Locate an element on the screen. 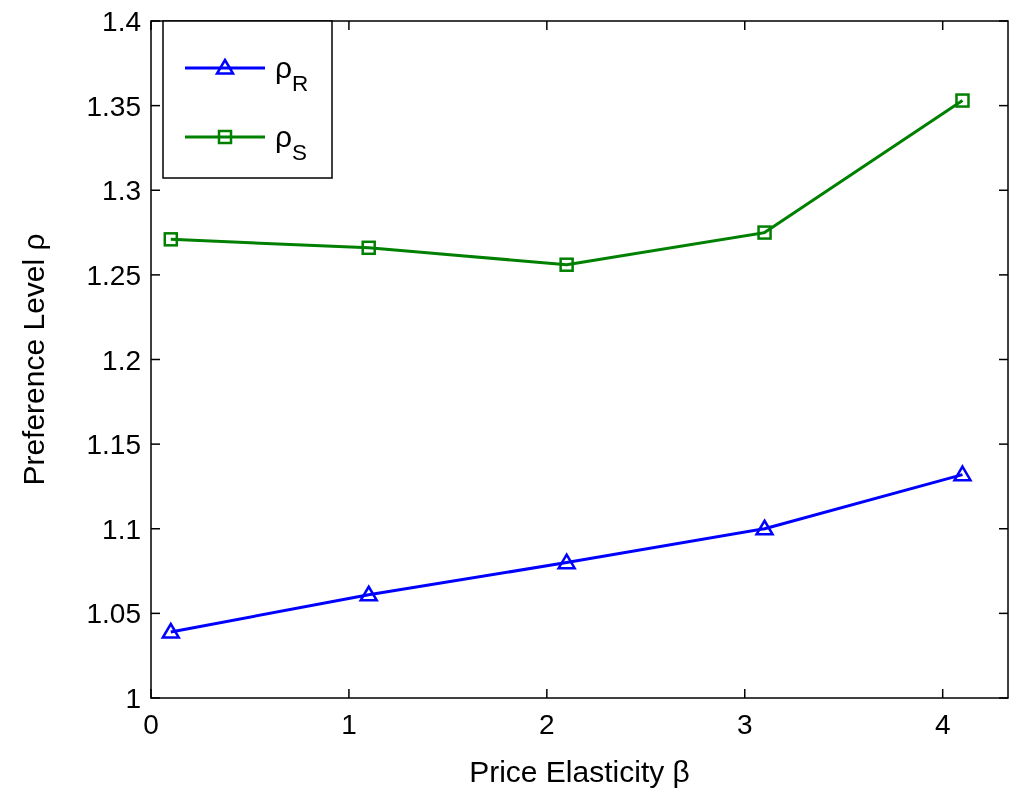 The height and width of the screenshot is (796, 1010). y-tick-label: 1.15 is located at coordinates (113, 445).